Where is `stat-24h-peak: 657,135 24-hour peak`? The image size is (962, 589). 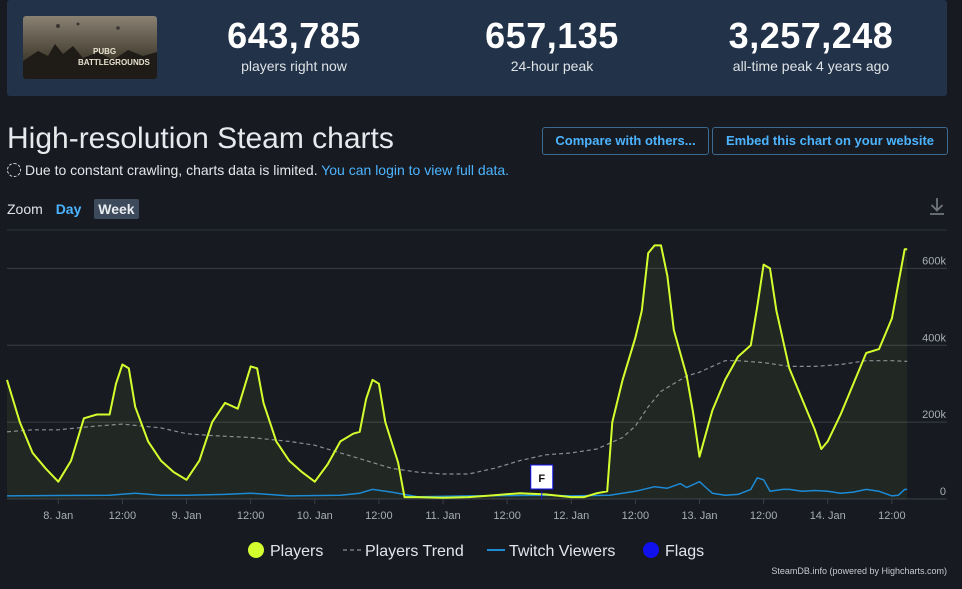
stat-24h-peak: 657,135 24-hour peak is located at coordinates (552, 44).